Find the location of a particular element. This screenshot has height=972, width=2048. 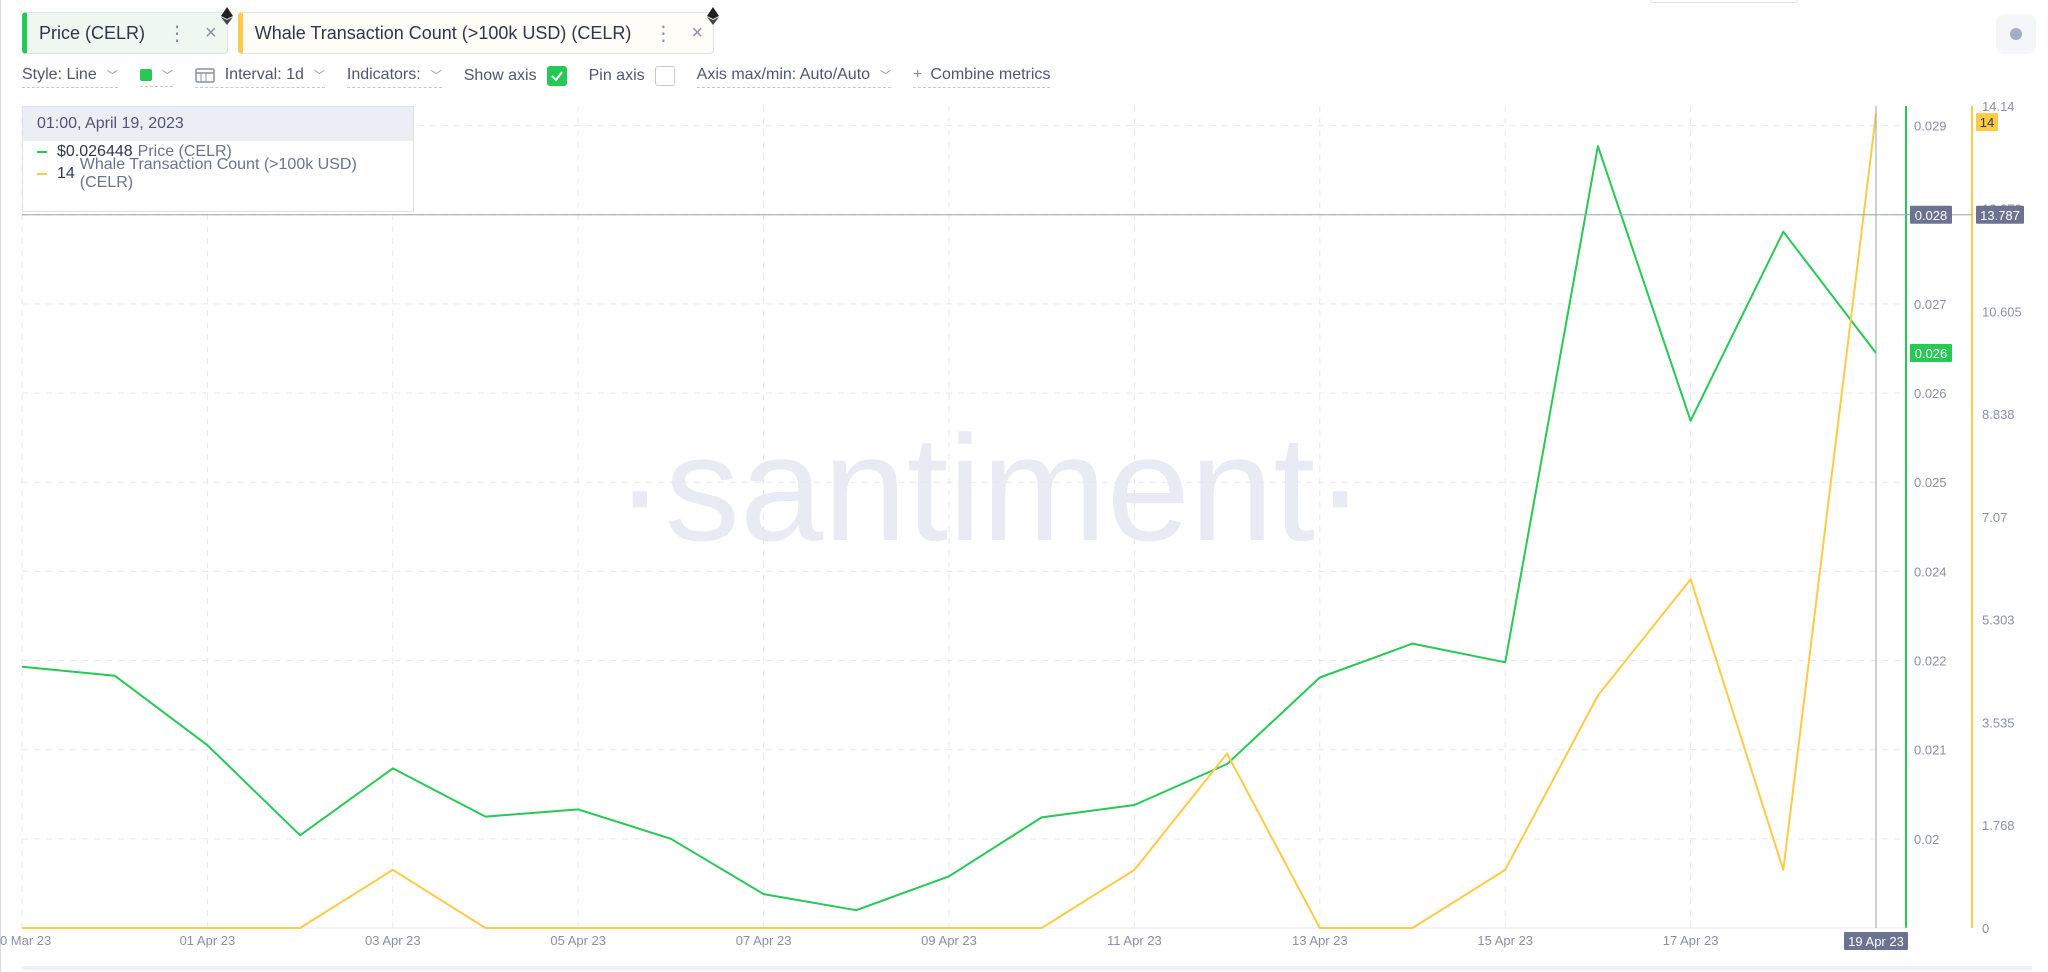

legend-green-swatch is located at coordinates (42, 152).